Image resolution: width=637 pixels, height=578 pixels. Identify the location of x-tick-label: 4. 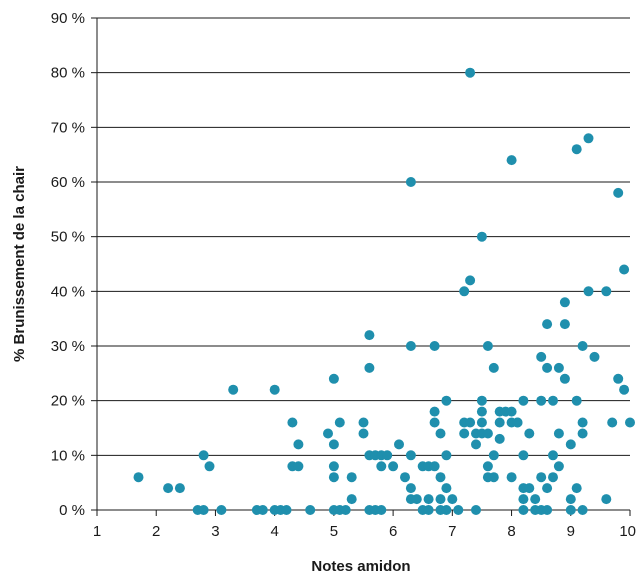
(274, 531).